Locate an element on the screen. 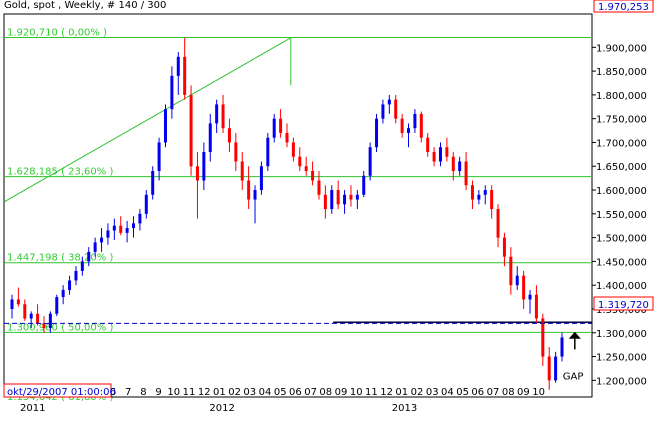 This screenshot has width=656, height=424. y-tick-label: 1.500,000 is located at coordinates (621, 239).